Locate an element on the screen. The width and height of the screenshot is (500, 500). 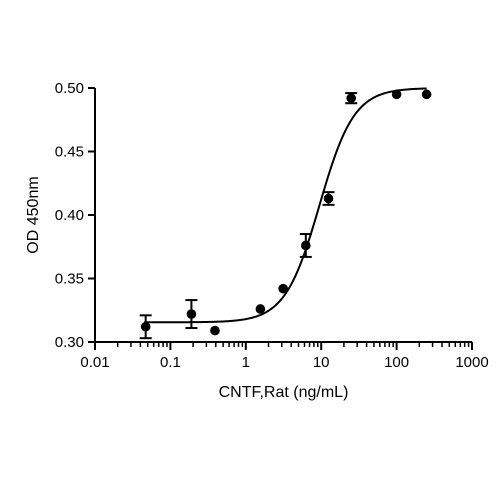
y-axis-title: OD 450nm is located at coordinates (33, 214).